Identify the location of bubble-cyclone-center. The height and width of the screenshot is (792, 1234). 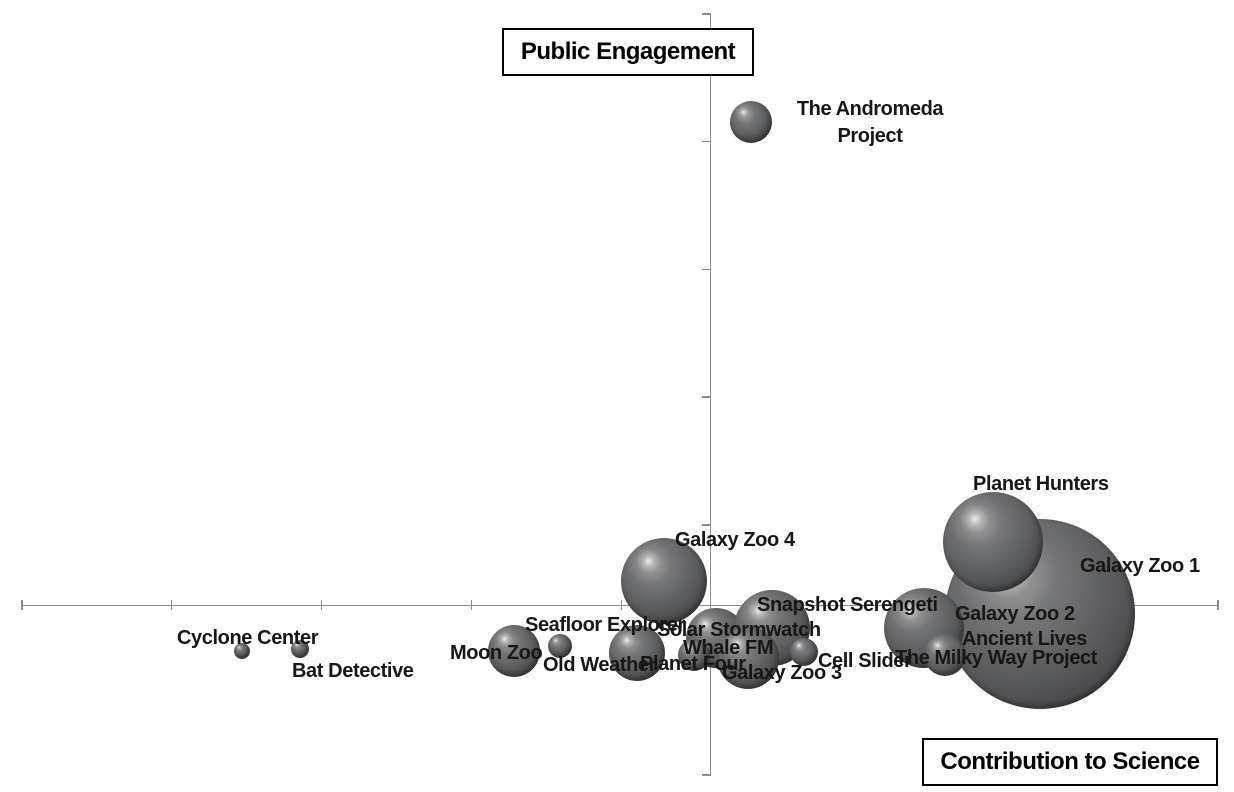
(242, 651).